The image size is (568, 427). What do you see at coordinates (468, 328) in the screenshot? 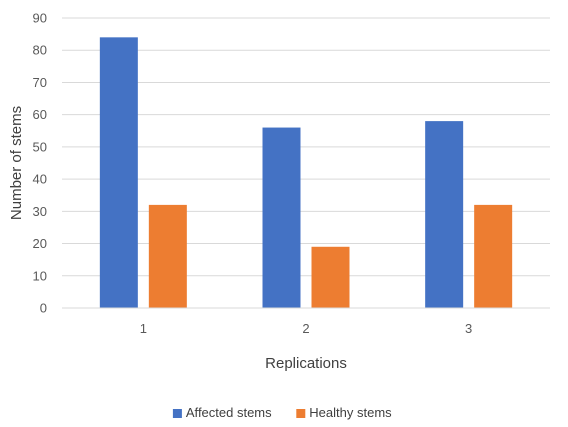
I see `x-tick-label: 3` at bounding box center [468, 328].